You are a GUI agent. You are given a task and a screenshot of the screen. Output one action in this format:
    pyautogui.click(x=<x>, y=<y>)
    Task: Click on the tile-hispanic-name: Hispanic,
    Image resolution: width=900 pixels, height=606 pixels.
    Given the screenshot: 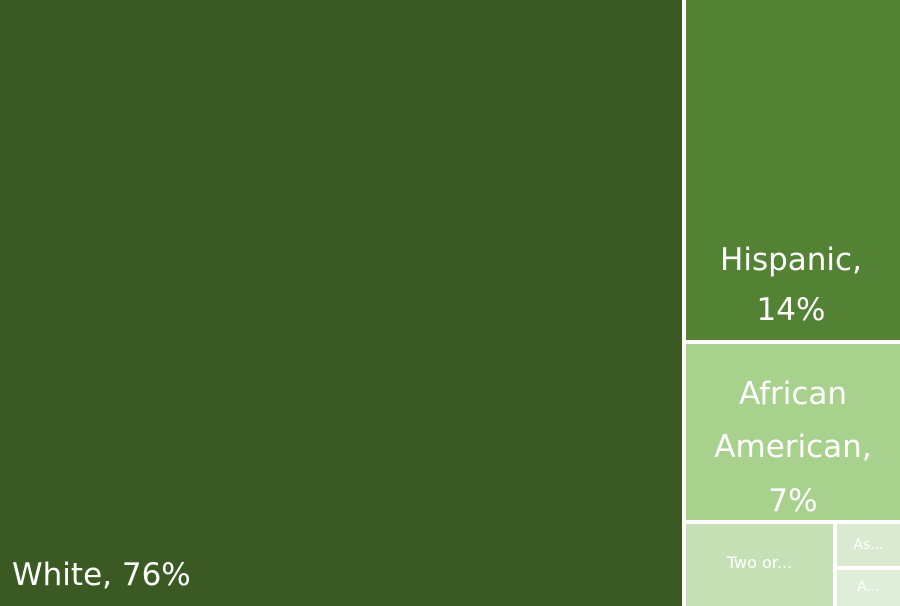 What is the action you would take?
    pyautogui.click(x=791, y=260)
    